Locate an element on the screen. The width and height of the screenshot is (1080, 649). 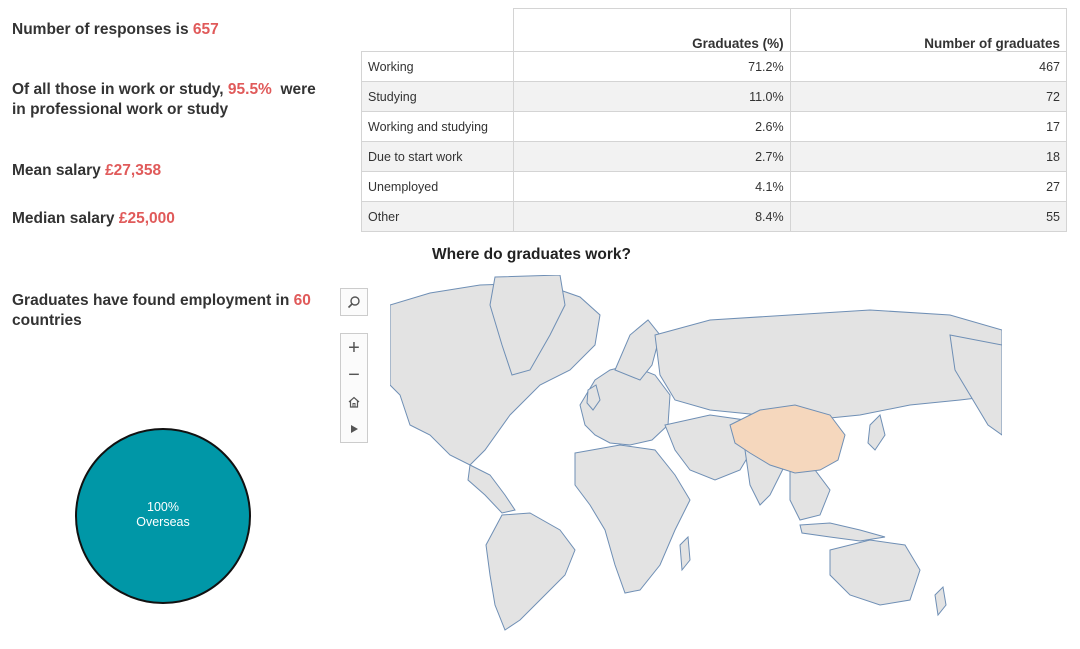
countries-label: Graduates have found employment in is located at coordinates (153, 300).